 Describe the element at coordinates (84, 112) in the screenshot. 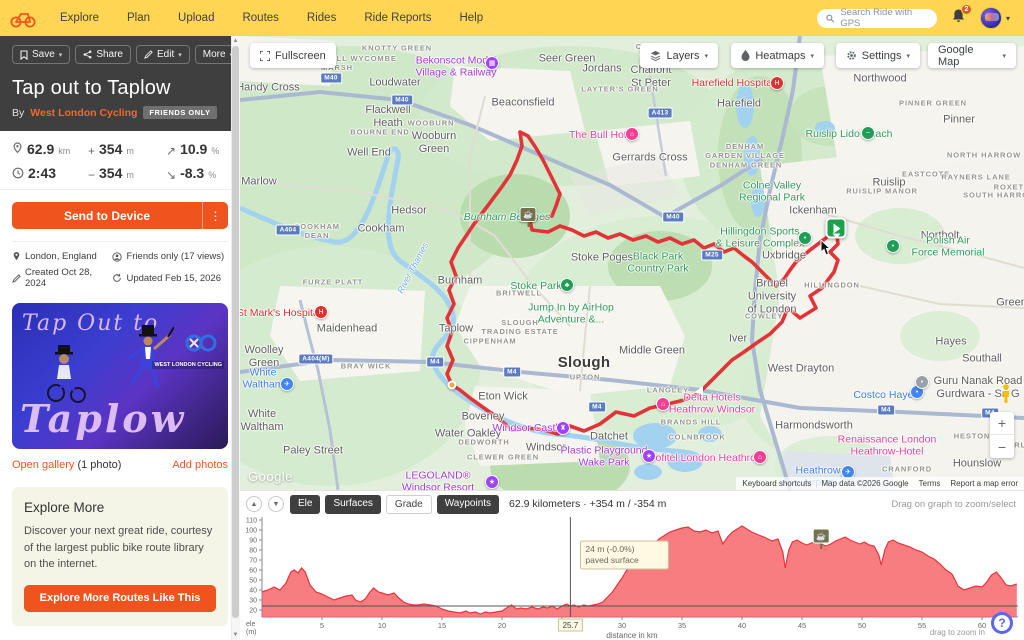

I see `author-link: West London Cycling` at that location.